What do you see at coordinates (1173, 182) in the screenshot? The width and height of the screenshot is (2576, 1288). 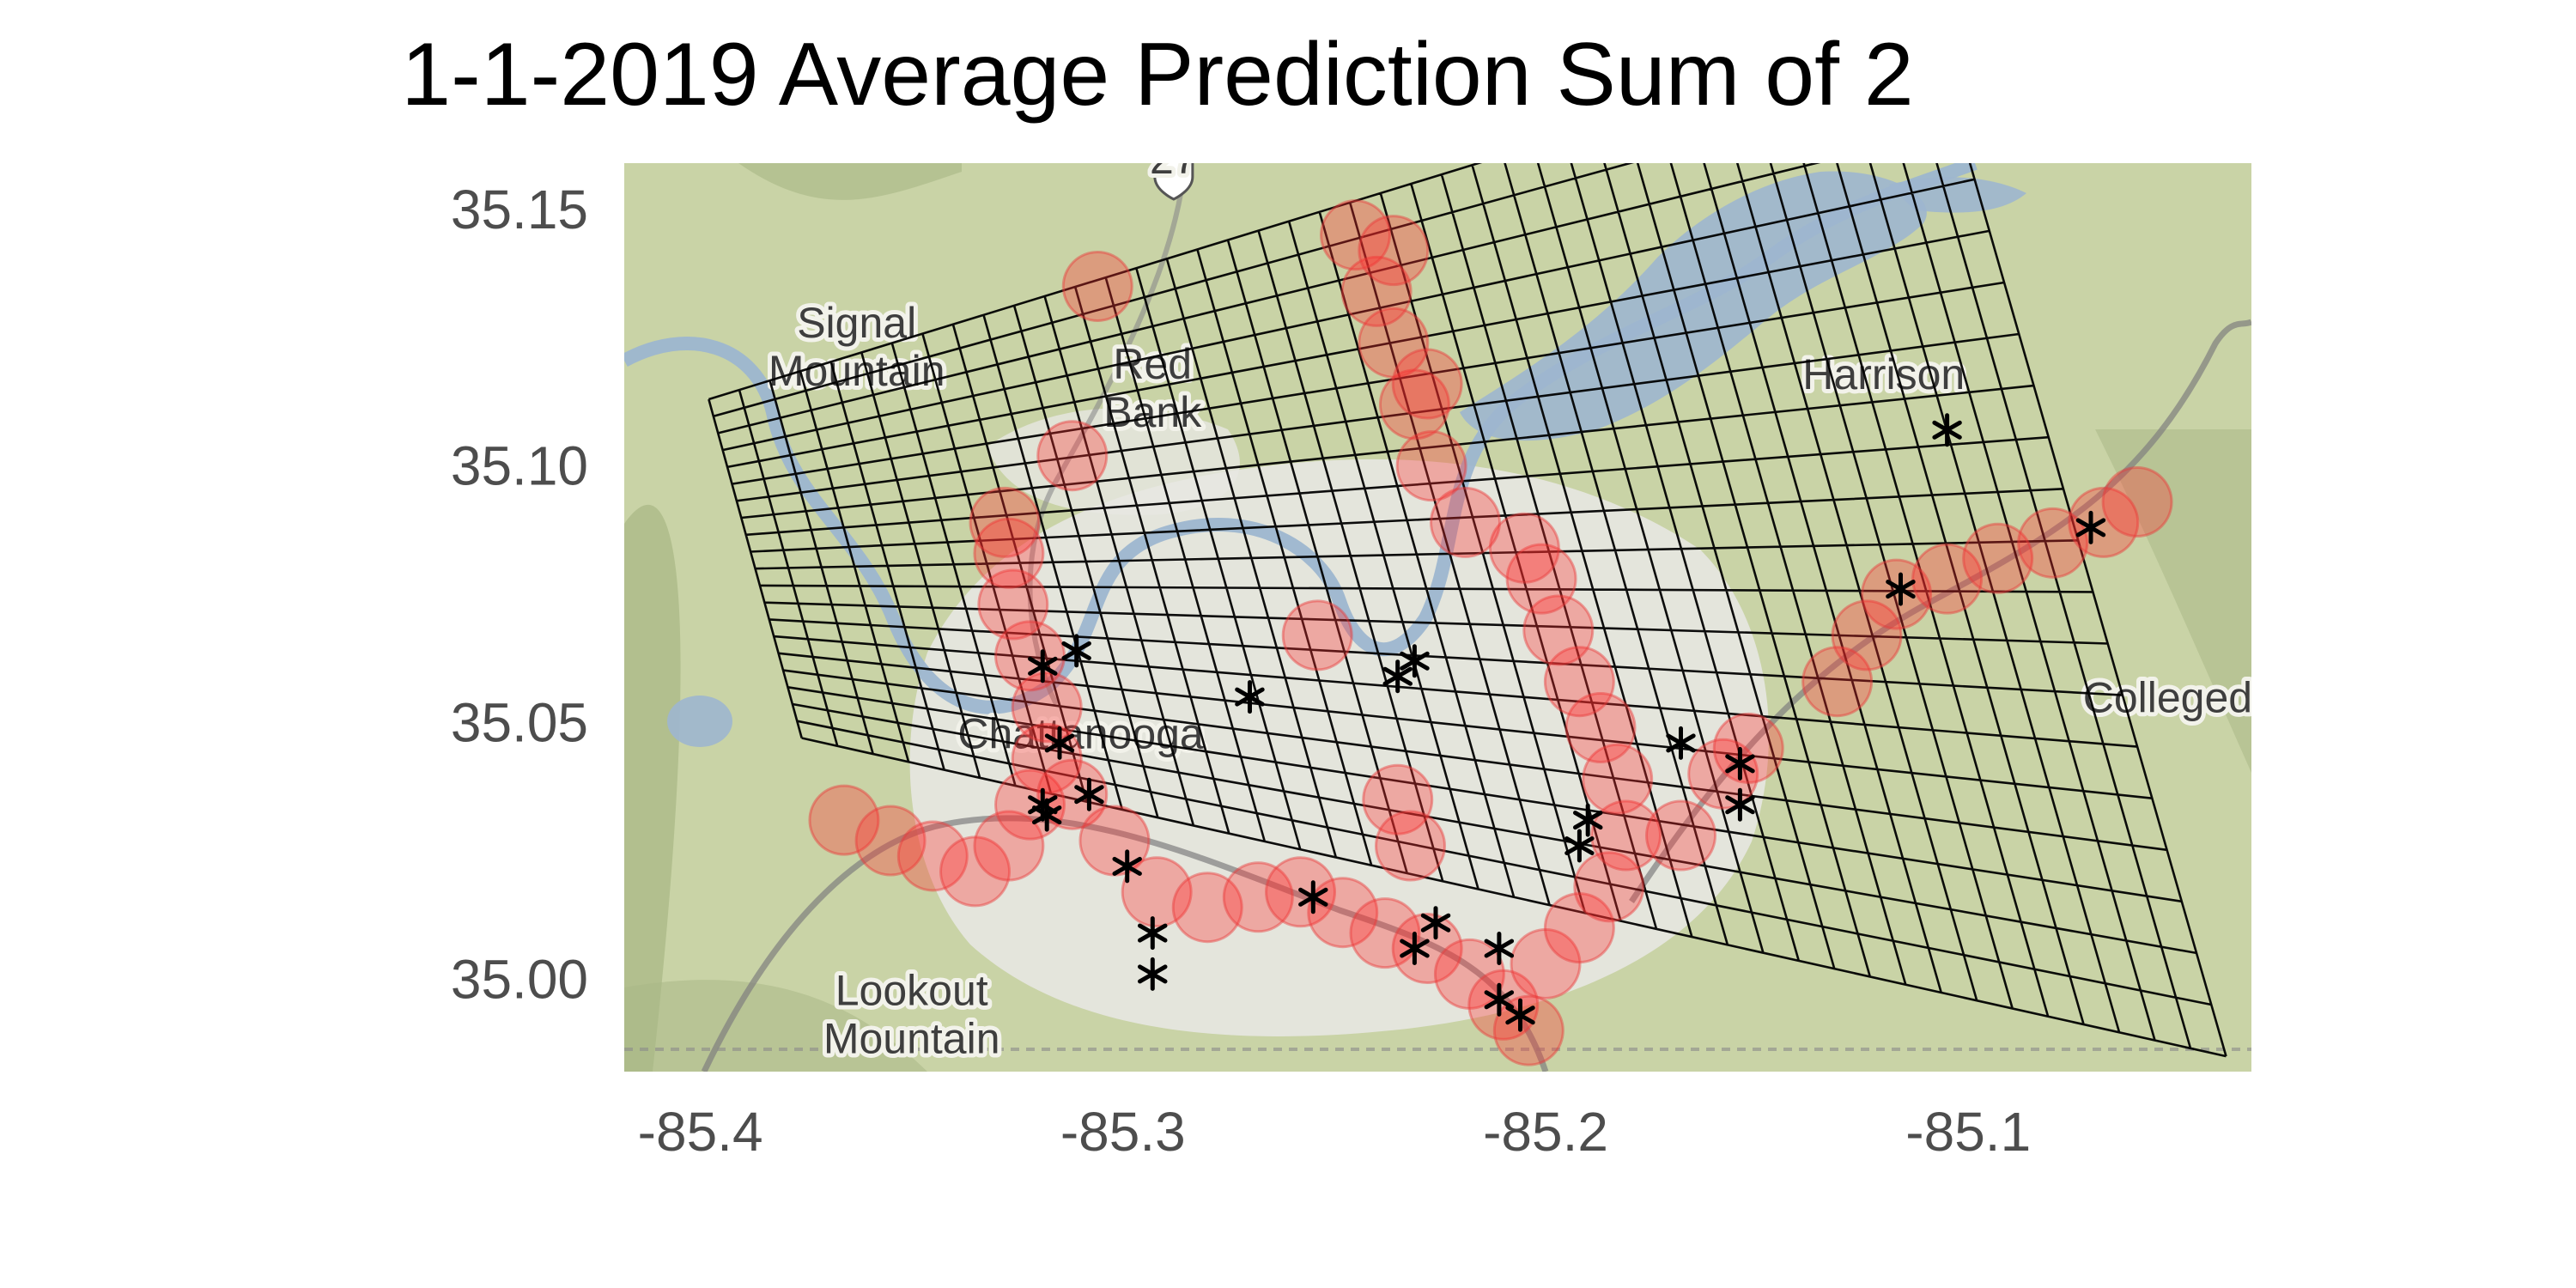 I see `route-27-shield-icon` at bounding box center [1173, 182].